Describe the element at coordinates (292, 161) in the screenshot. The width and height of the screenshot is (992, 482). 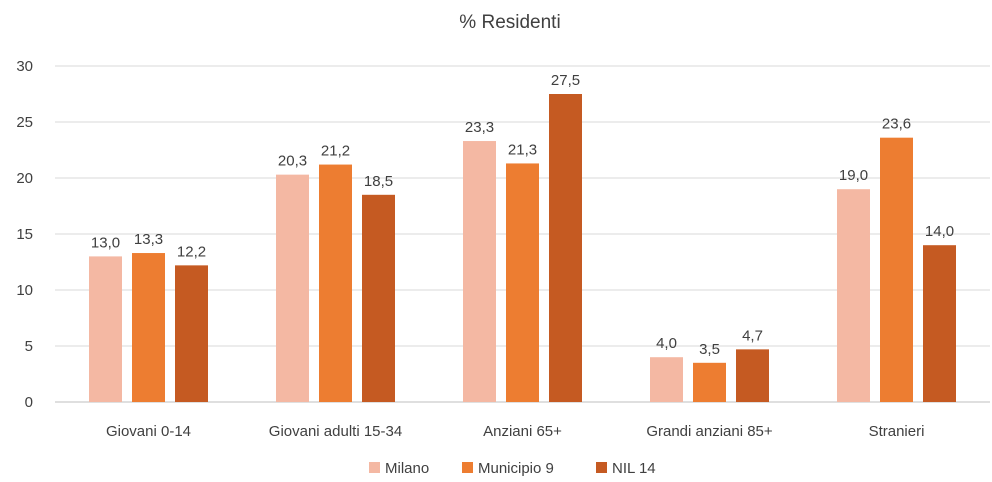
I see `data-label: 20,3` at that location.